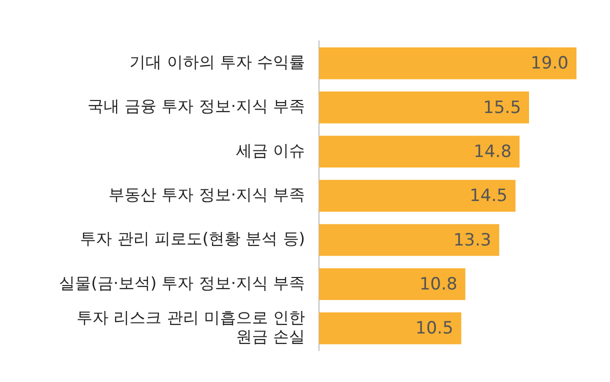 This screenshot has height=382, width=610. What do you see at coordinates (192, 238) in the screenshot?
I see `y-tick-label: 투자 관리 피로도(현황 분석 등)` at bounding box center [192, 238].